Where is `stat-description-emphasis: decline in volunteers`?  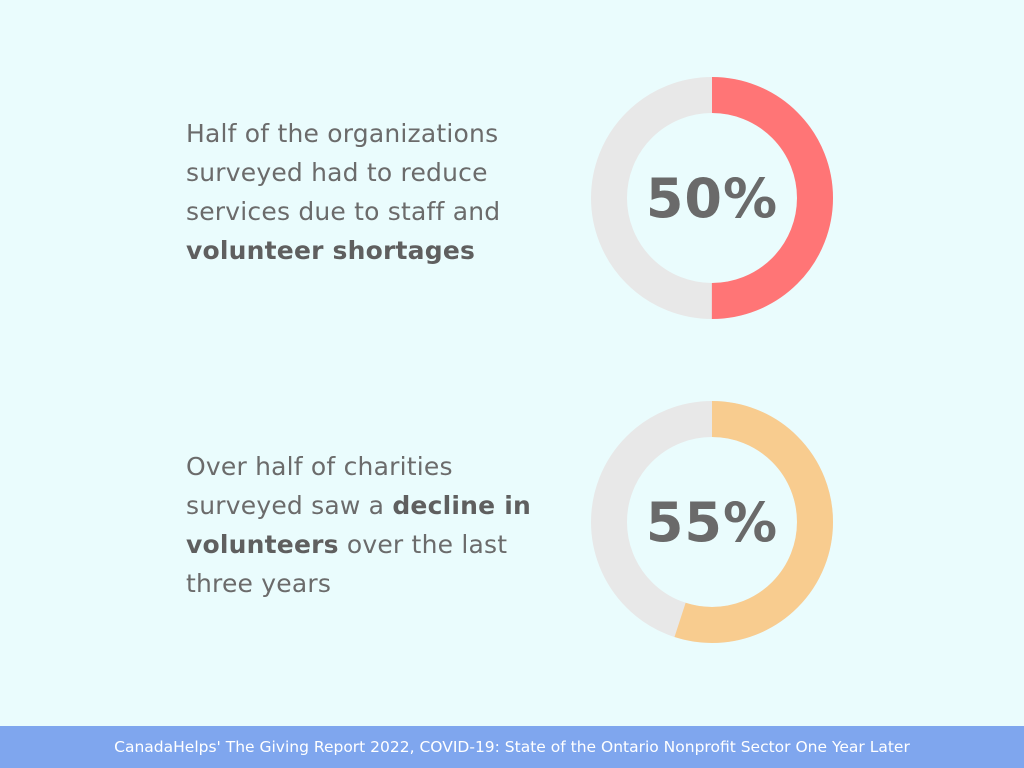
stat-description-emphasis: decline in volunteers is located at coordinates (358, 525).